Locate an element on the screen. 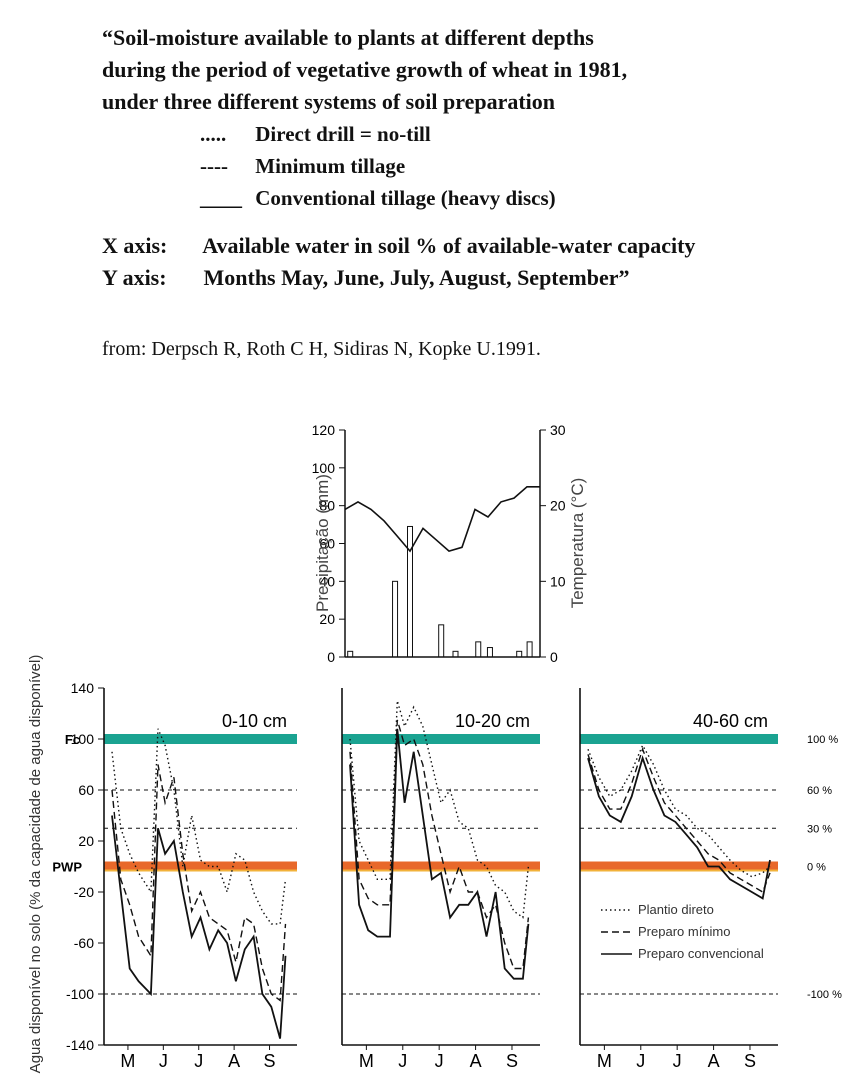 Image resolution: width=853 pixels, height=1076 pixels. legend-entry: Preparo mínimo is located at coordinates (684, 931).